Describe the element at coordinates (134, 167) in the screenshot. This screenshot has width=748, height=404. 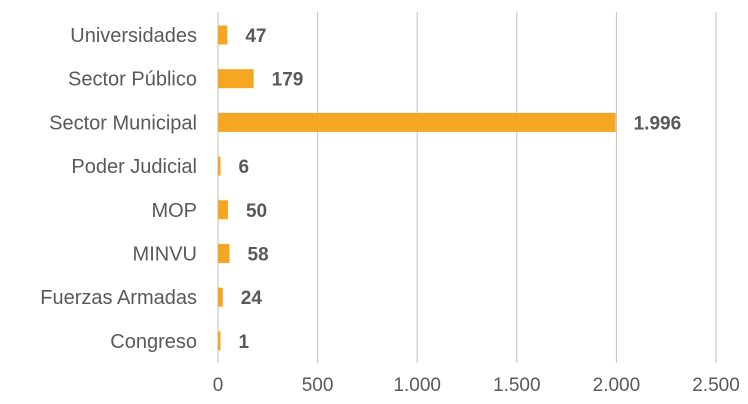
I see `category-label-3: Poder Judicial` at that location.